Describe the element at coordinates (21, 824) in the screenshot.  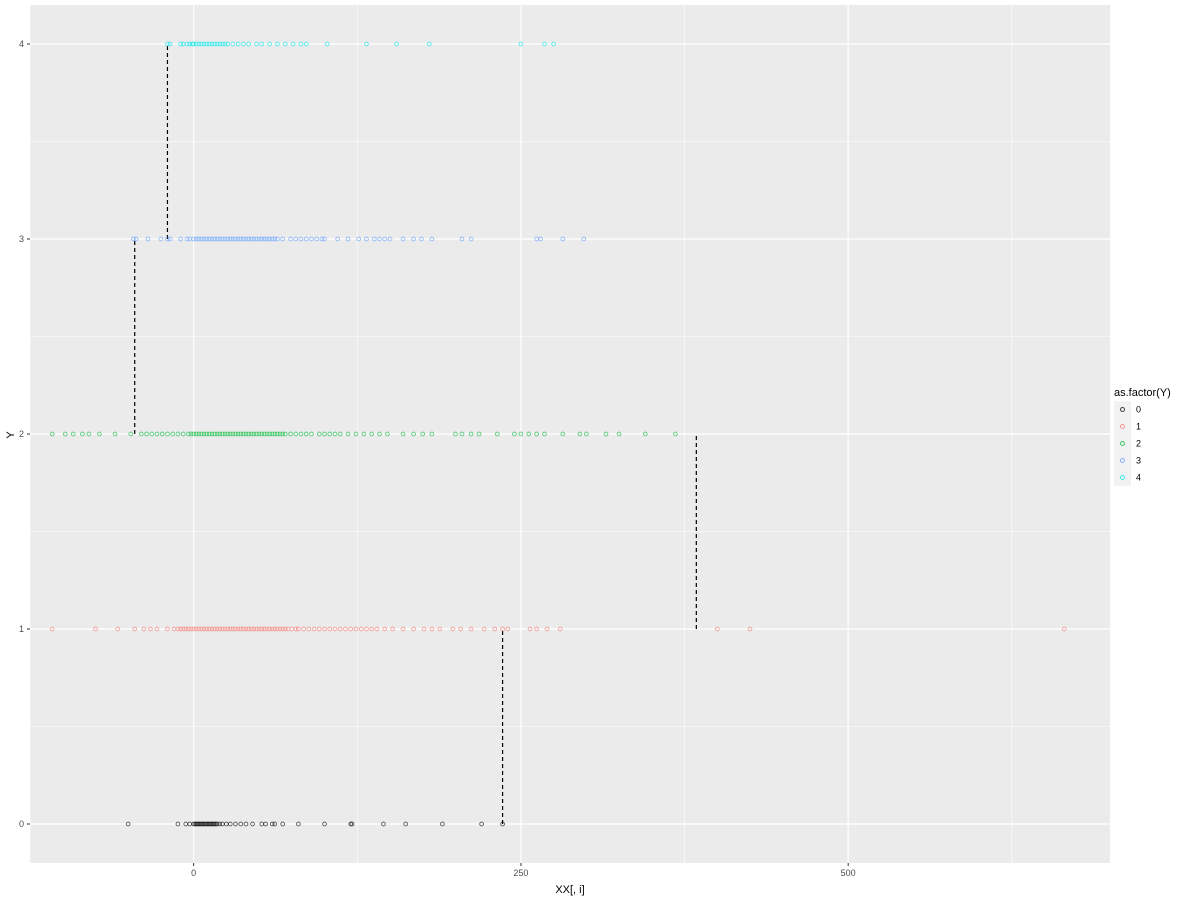
I see `y-tick-label: 0` at that location.